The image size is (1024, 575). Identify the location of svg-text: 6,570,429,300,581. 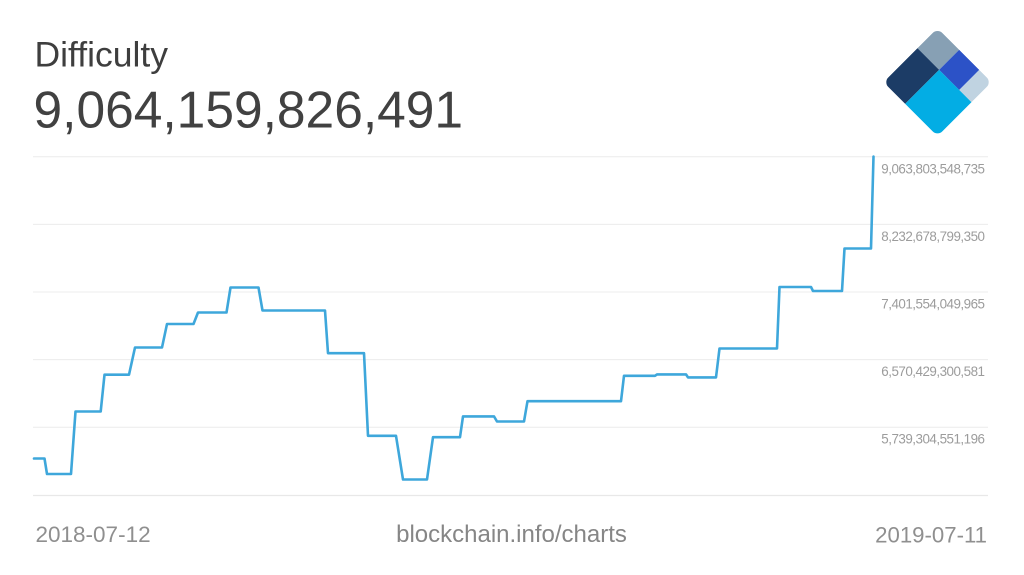
(932, 371).